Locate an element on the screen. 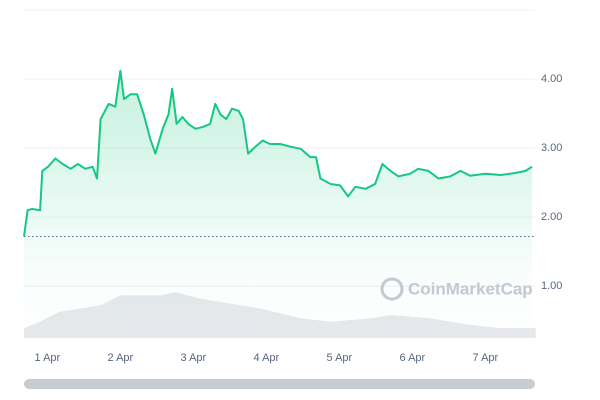  y-tick-label: 4.00 is located at coordinates (551, 79).